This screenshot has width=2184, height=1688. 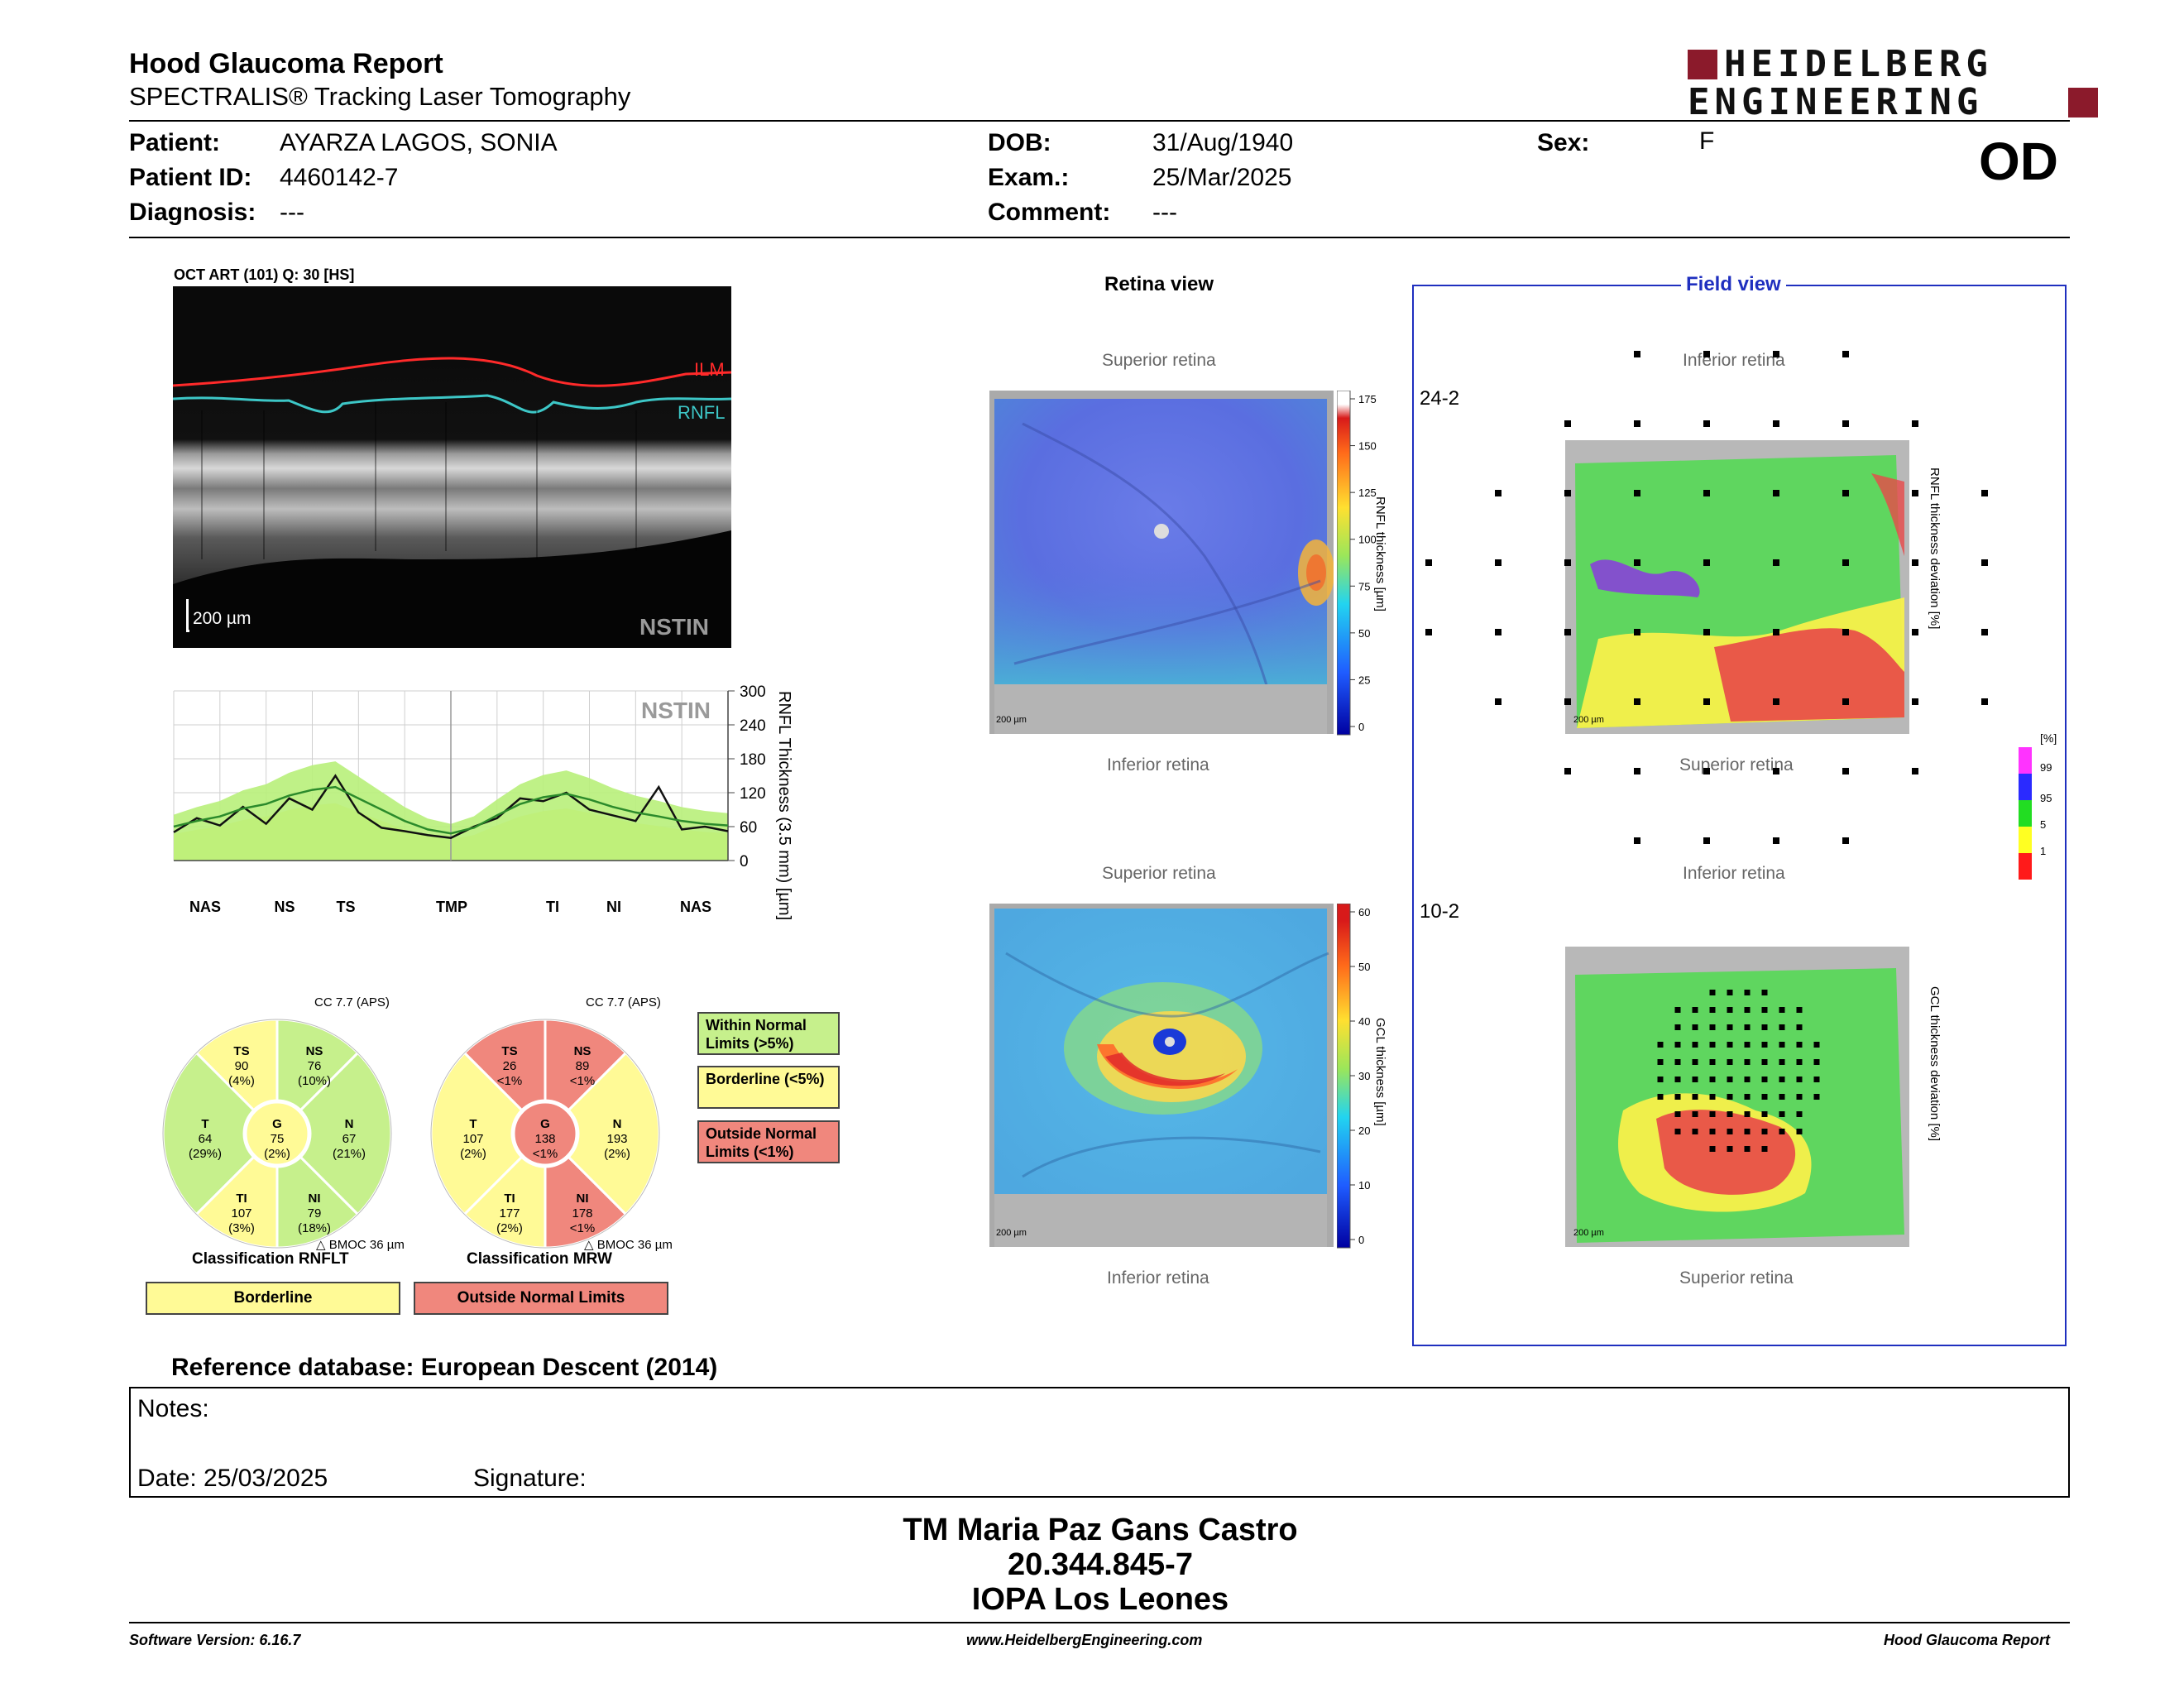 I want to click on footer-report-name: Hood Glaucoma Report, so click(x=1967, y=1640).